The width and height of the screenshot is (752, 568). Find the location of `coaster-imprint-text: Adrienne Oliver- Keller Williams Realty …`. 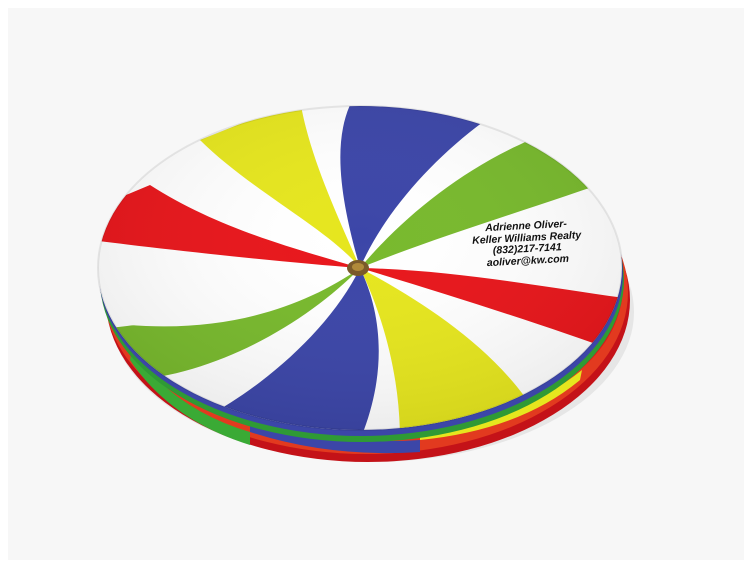

coaster-imprint-text: Adrienne Oliver- Keller Williams Realty … is located at coordinates (527, 244).